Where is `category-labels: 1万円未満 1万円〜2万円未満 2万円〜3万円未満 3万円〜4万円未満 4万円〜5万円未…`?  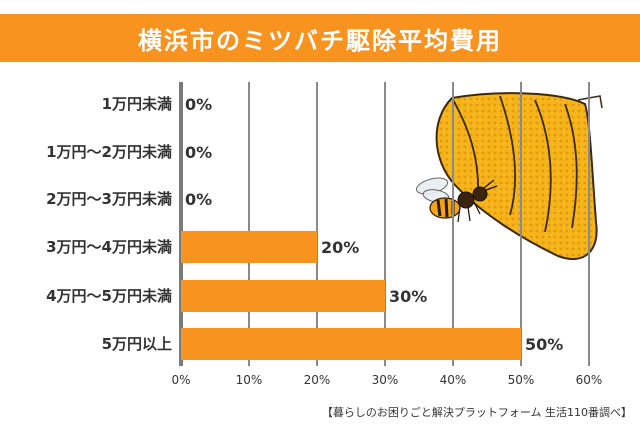
category-labels: 1万円未満 1万円〜2万円未満 2万円〜3万円未満 3万円〜4万円未満 4万円〜5万円未… is located at coordinates (109, 224).